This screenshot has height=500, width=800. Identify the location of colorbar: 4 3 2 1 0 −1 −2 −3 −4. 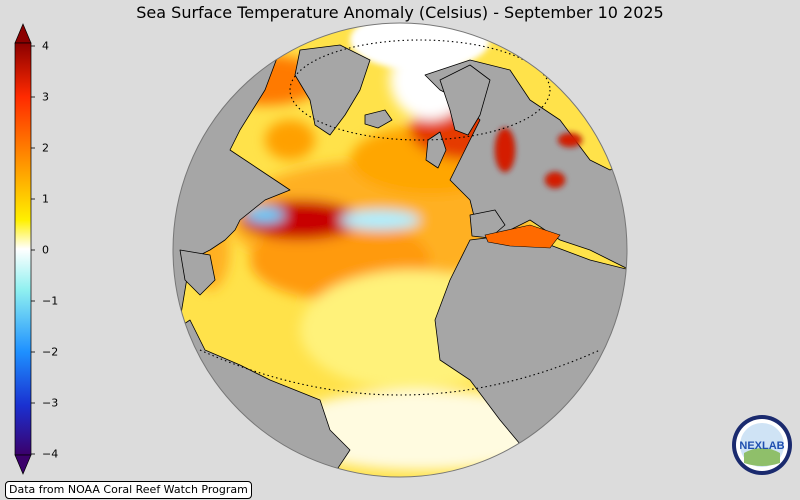
(35, 250).